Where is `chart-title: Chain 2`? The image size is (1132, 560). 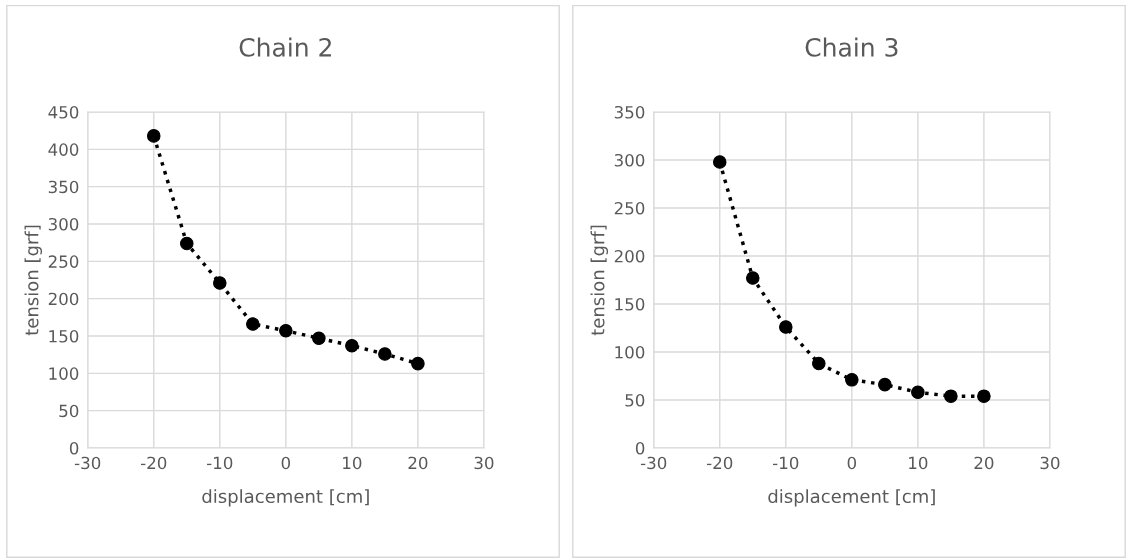
chart-title: Chain 2 is located at coordinates (285, 47).